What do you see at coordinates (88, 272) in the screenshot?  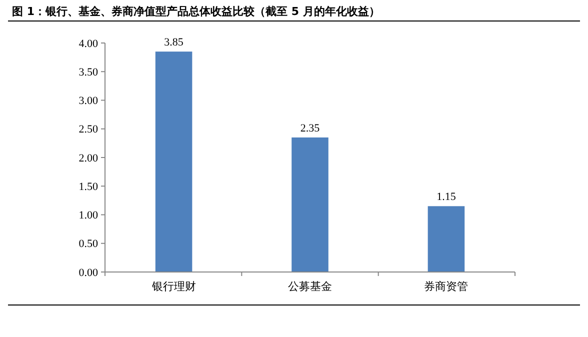 I see `y-tick-label: 0.00` at bounding box center [88, 272].